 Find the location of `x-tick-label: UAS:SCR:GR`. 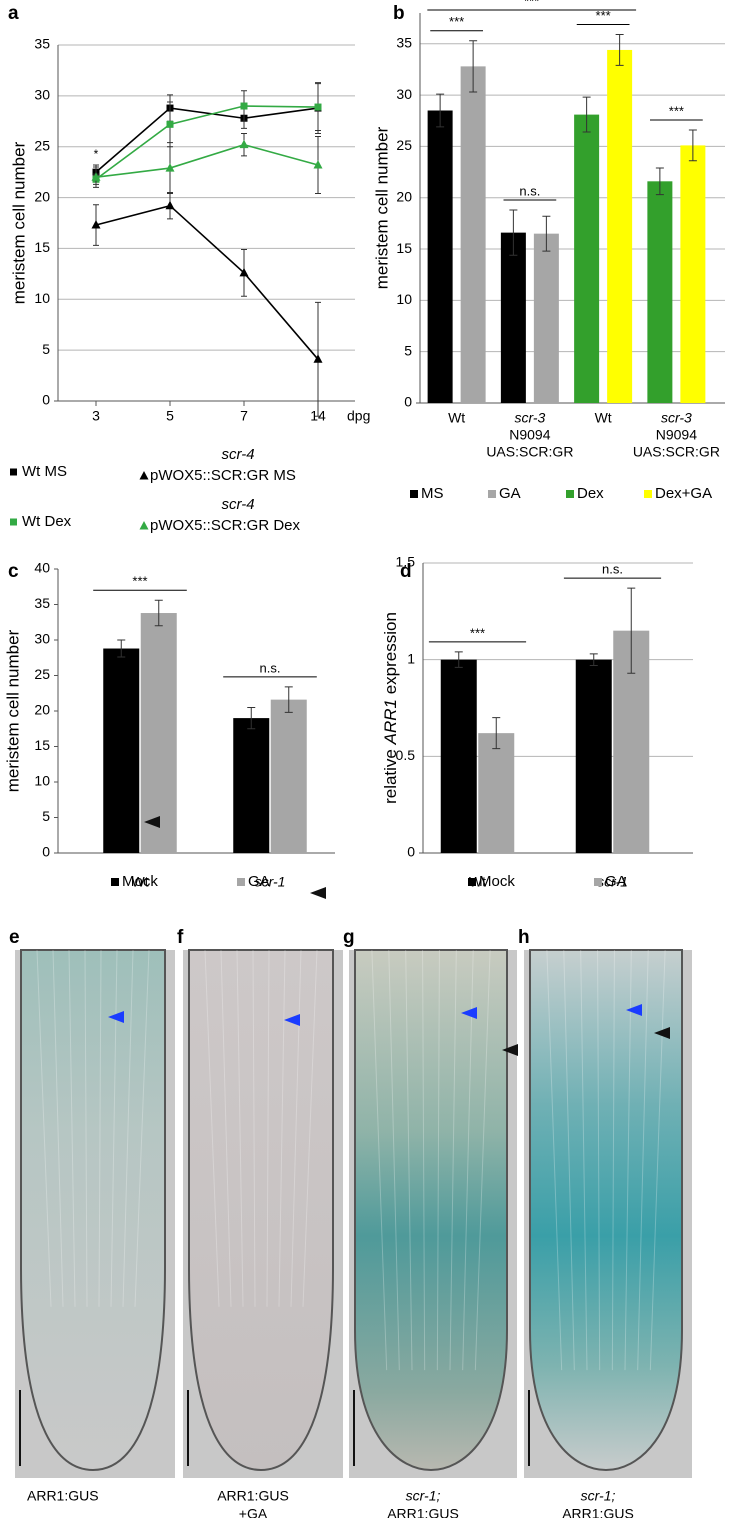

x-tick-label: UAS:SCR:GR is located at coordinates (529, 452).